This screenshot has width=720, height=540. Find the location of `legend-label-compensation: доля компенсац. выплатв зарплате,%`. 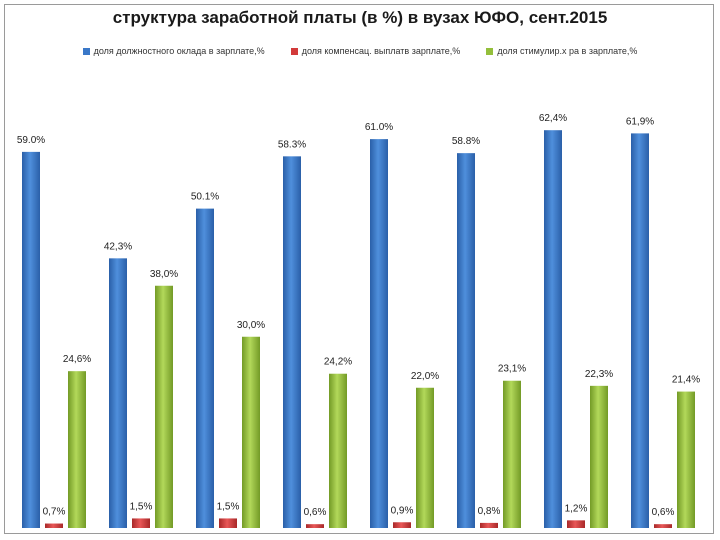

legend-label-compensation: доля компенсац. выплатв зарплате,% is located at coordinates (381, 51).